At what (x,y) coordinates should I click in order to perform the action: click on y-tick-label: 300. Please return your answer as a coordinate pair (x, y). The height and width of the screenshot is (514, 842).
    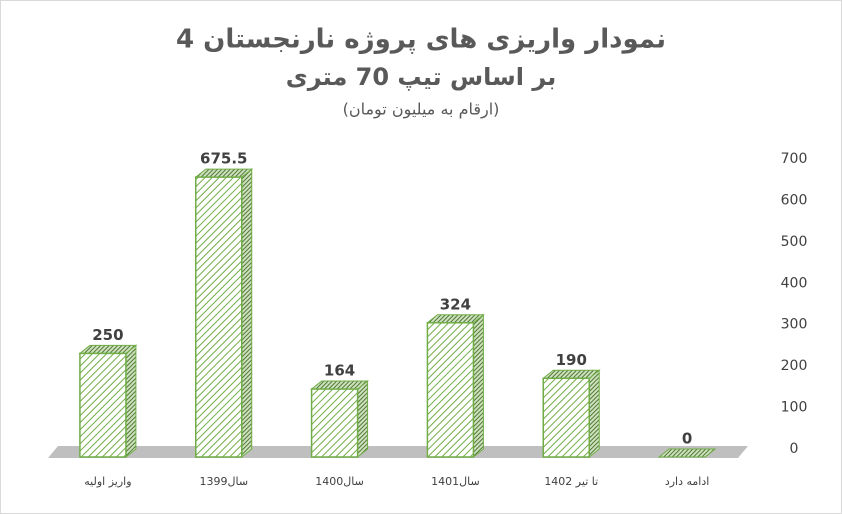
    Looking at the image, I should click on (794, 325).